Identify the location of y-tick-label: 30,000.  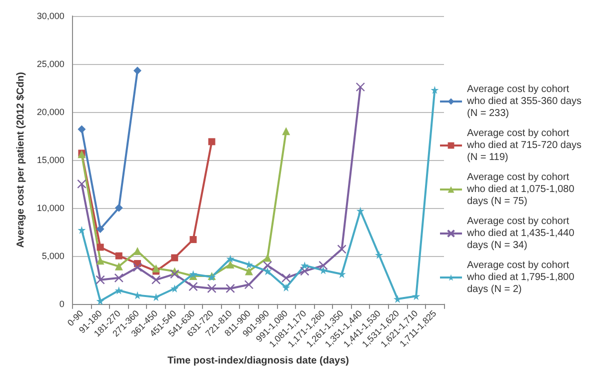
(50, 16).